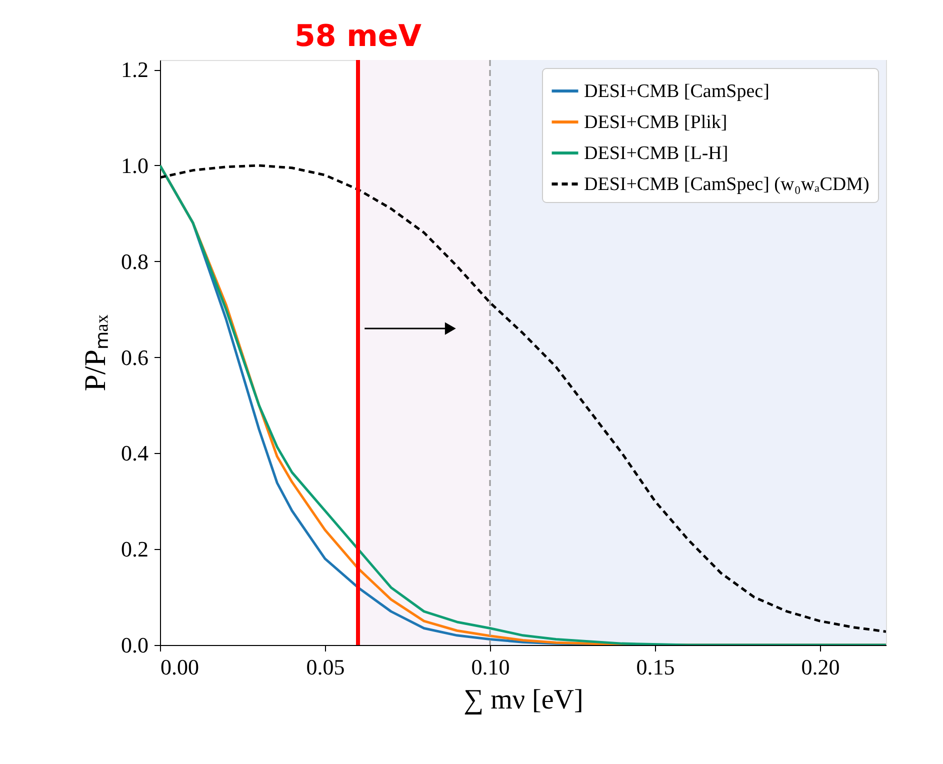 The image size is (943, 764). Describe the element at coordinates (134, 261) in the screenshot. I see `y-tick-label: 0.8` at that location.